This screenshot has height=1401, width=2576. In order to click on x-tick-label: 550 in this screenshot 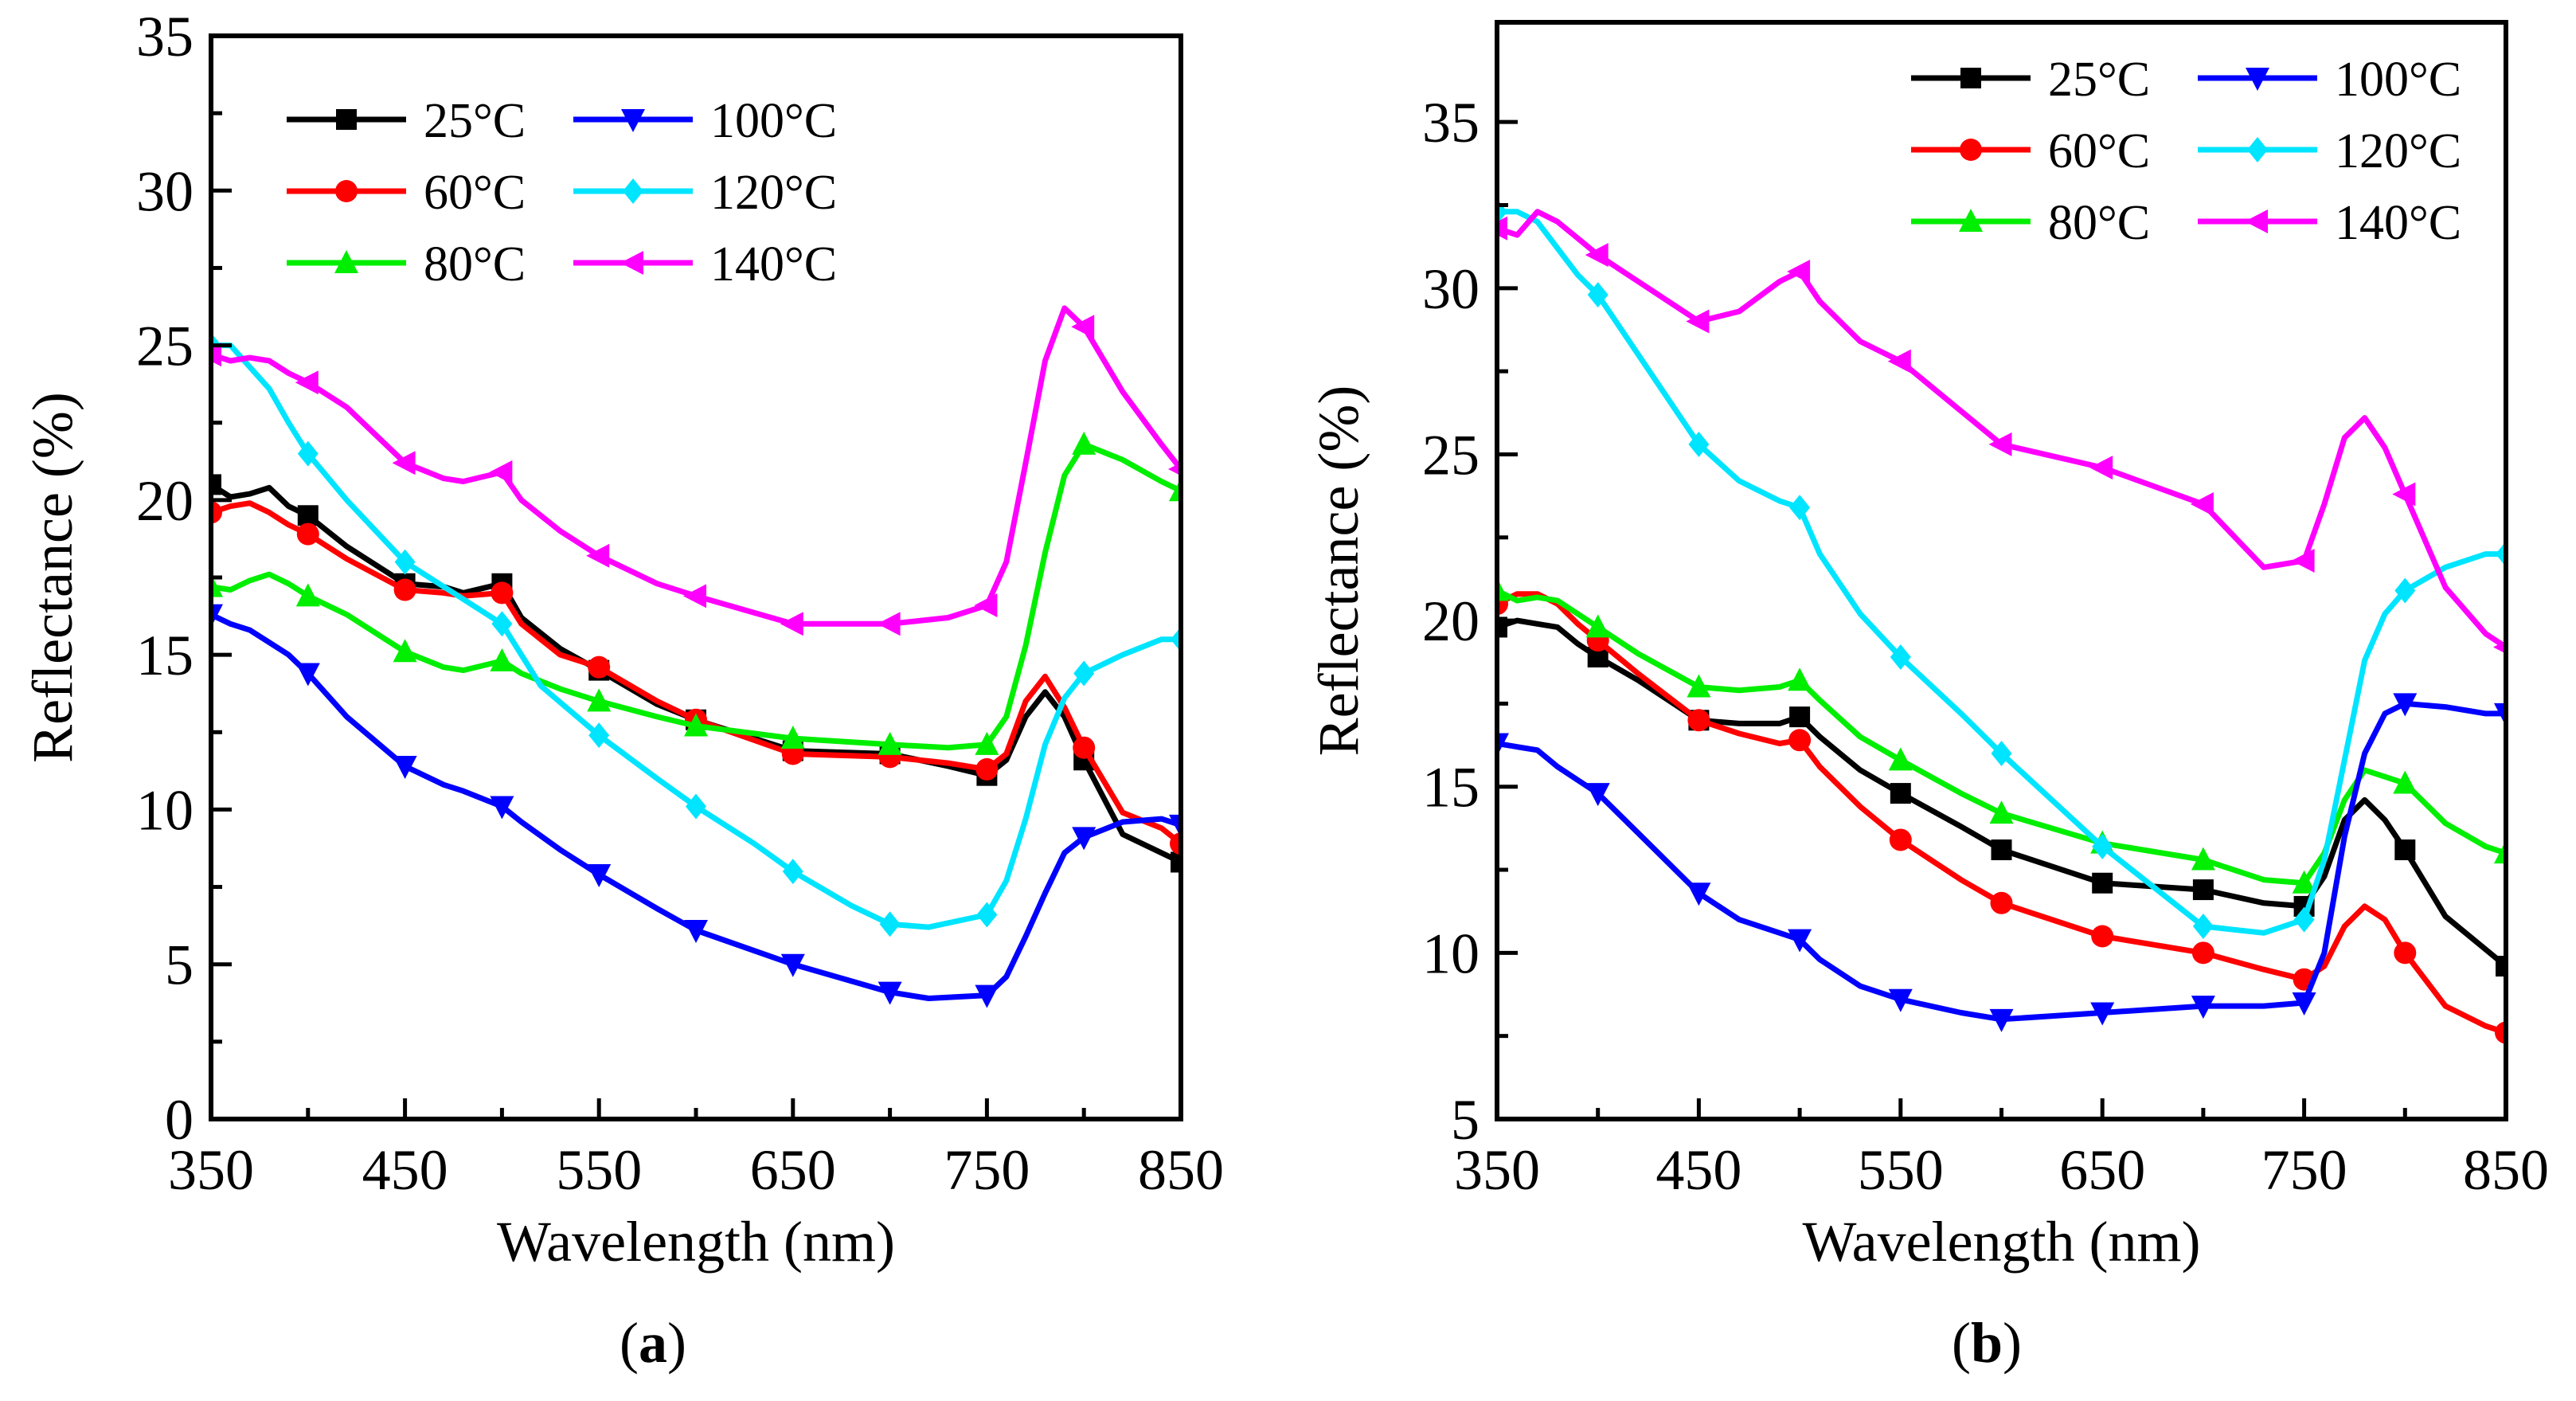, I will do `click(1901, 1170)`.